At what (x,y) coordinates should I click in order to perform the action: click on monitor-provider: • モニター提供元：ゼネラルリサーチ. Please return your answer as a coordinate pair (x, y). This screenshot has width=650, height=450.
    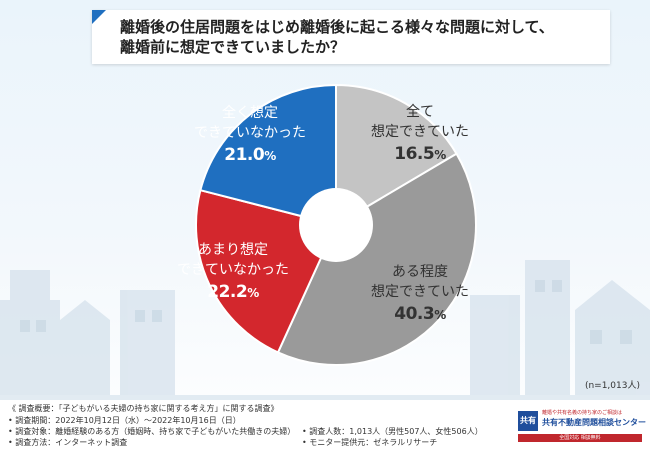
    Looking at the image, I should click on (370, 442).